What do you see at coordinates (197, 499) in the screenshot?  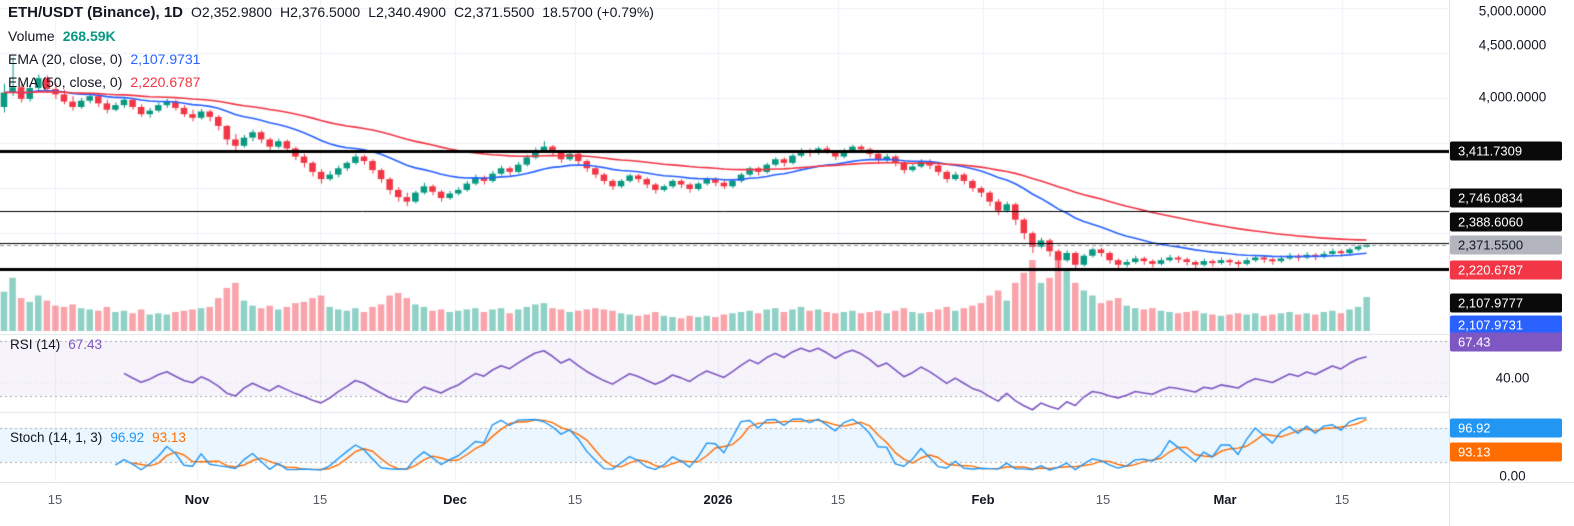 I see `time-axis-tick: Nov` at bounding box center [197, 499].